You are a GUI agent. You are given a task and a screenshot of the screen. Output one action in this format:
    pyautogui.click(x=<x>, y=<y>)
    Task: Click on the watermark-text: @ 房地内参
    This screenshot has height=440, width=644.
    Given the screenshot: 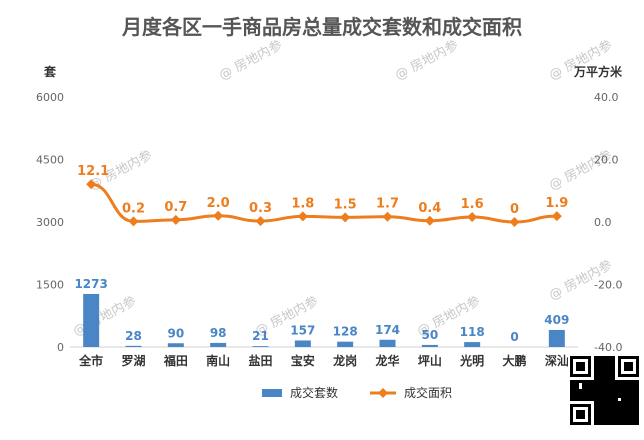 What is the action you would take?
    pyautogui.click(x=426, y=60)
    